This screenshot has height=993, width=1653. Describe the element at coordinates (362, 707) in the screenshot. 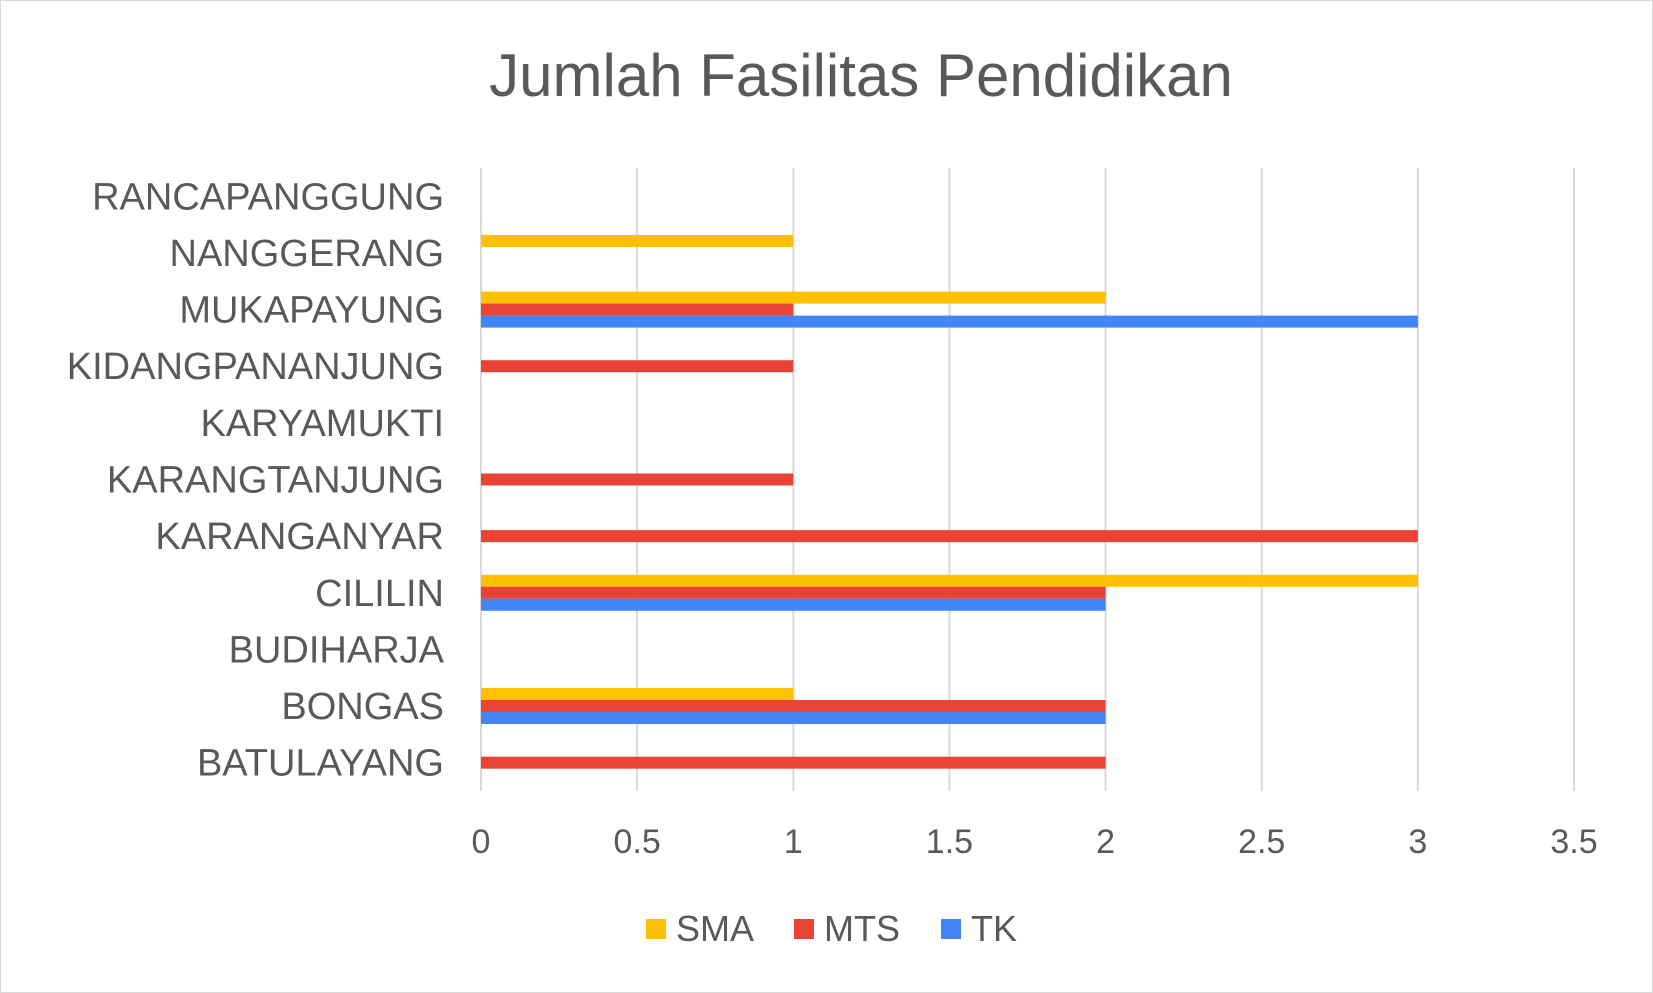

I see `category-label: BONGAS` at that location.